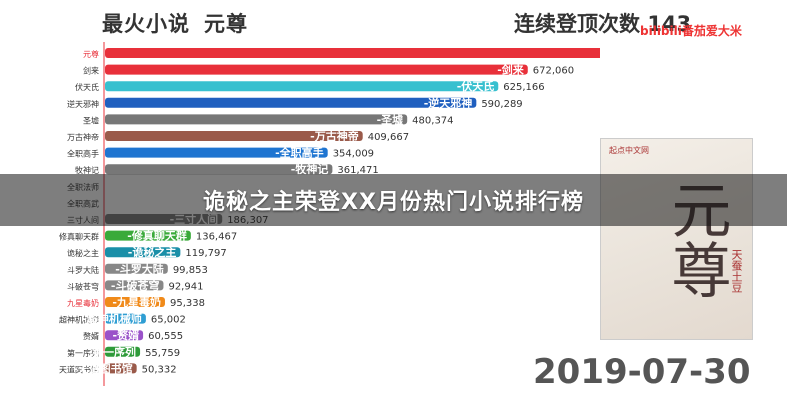 The image size is (787, 400). What do you see at coordinates (127, 335) in the screenshot?
I see `bar-name-label: -赘婿` at bounding box center [127, 335].